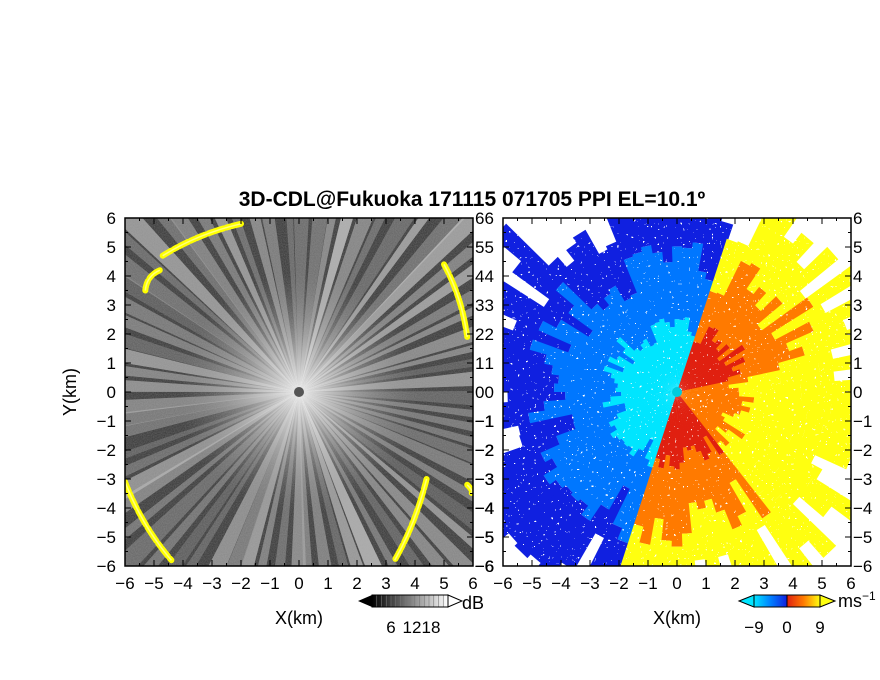 The height and width of the screenshot is (680, 880). Describe the element at coordinates (489, 247) in the screenshot. I see `velocity-y-tick-label: 5` at that location.